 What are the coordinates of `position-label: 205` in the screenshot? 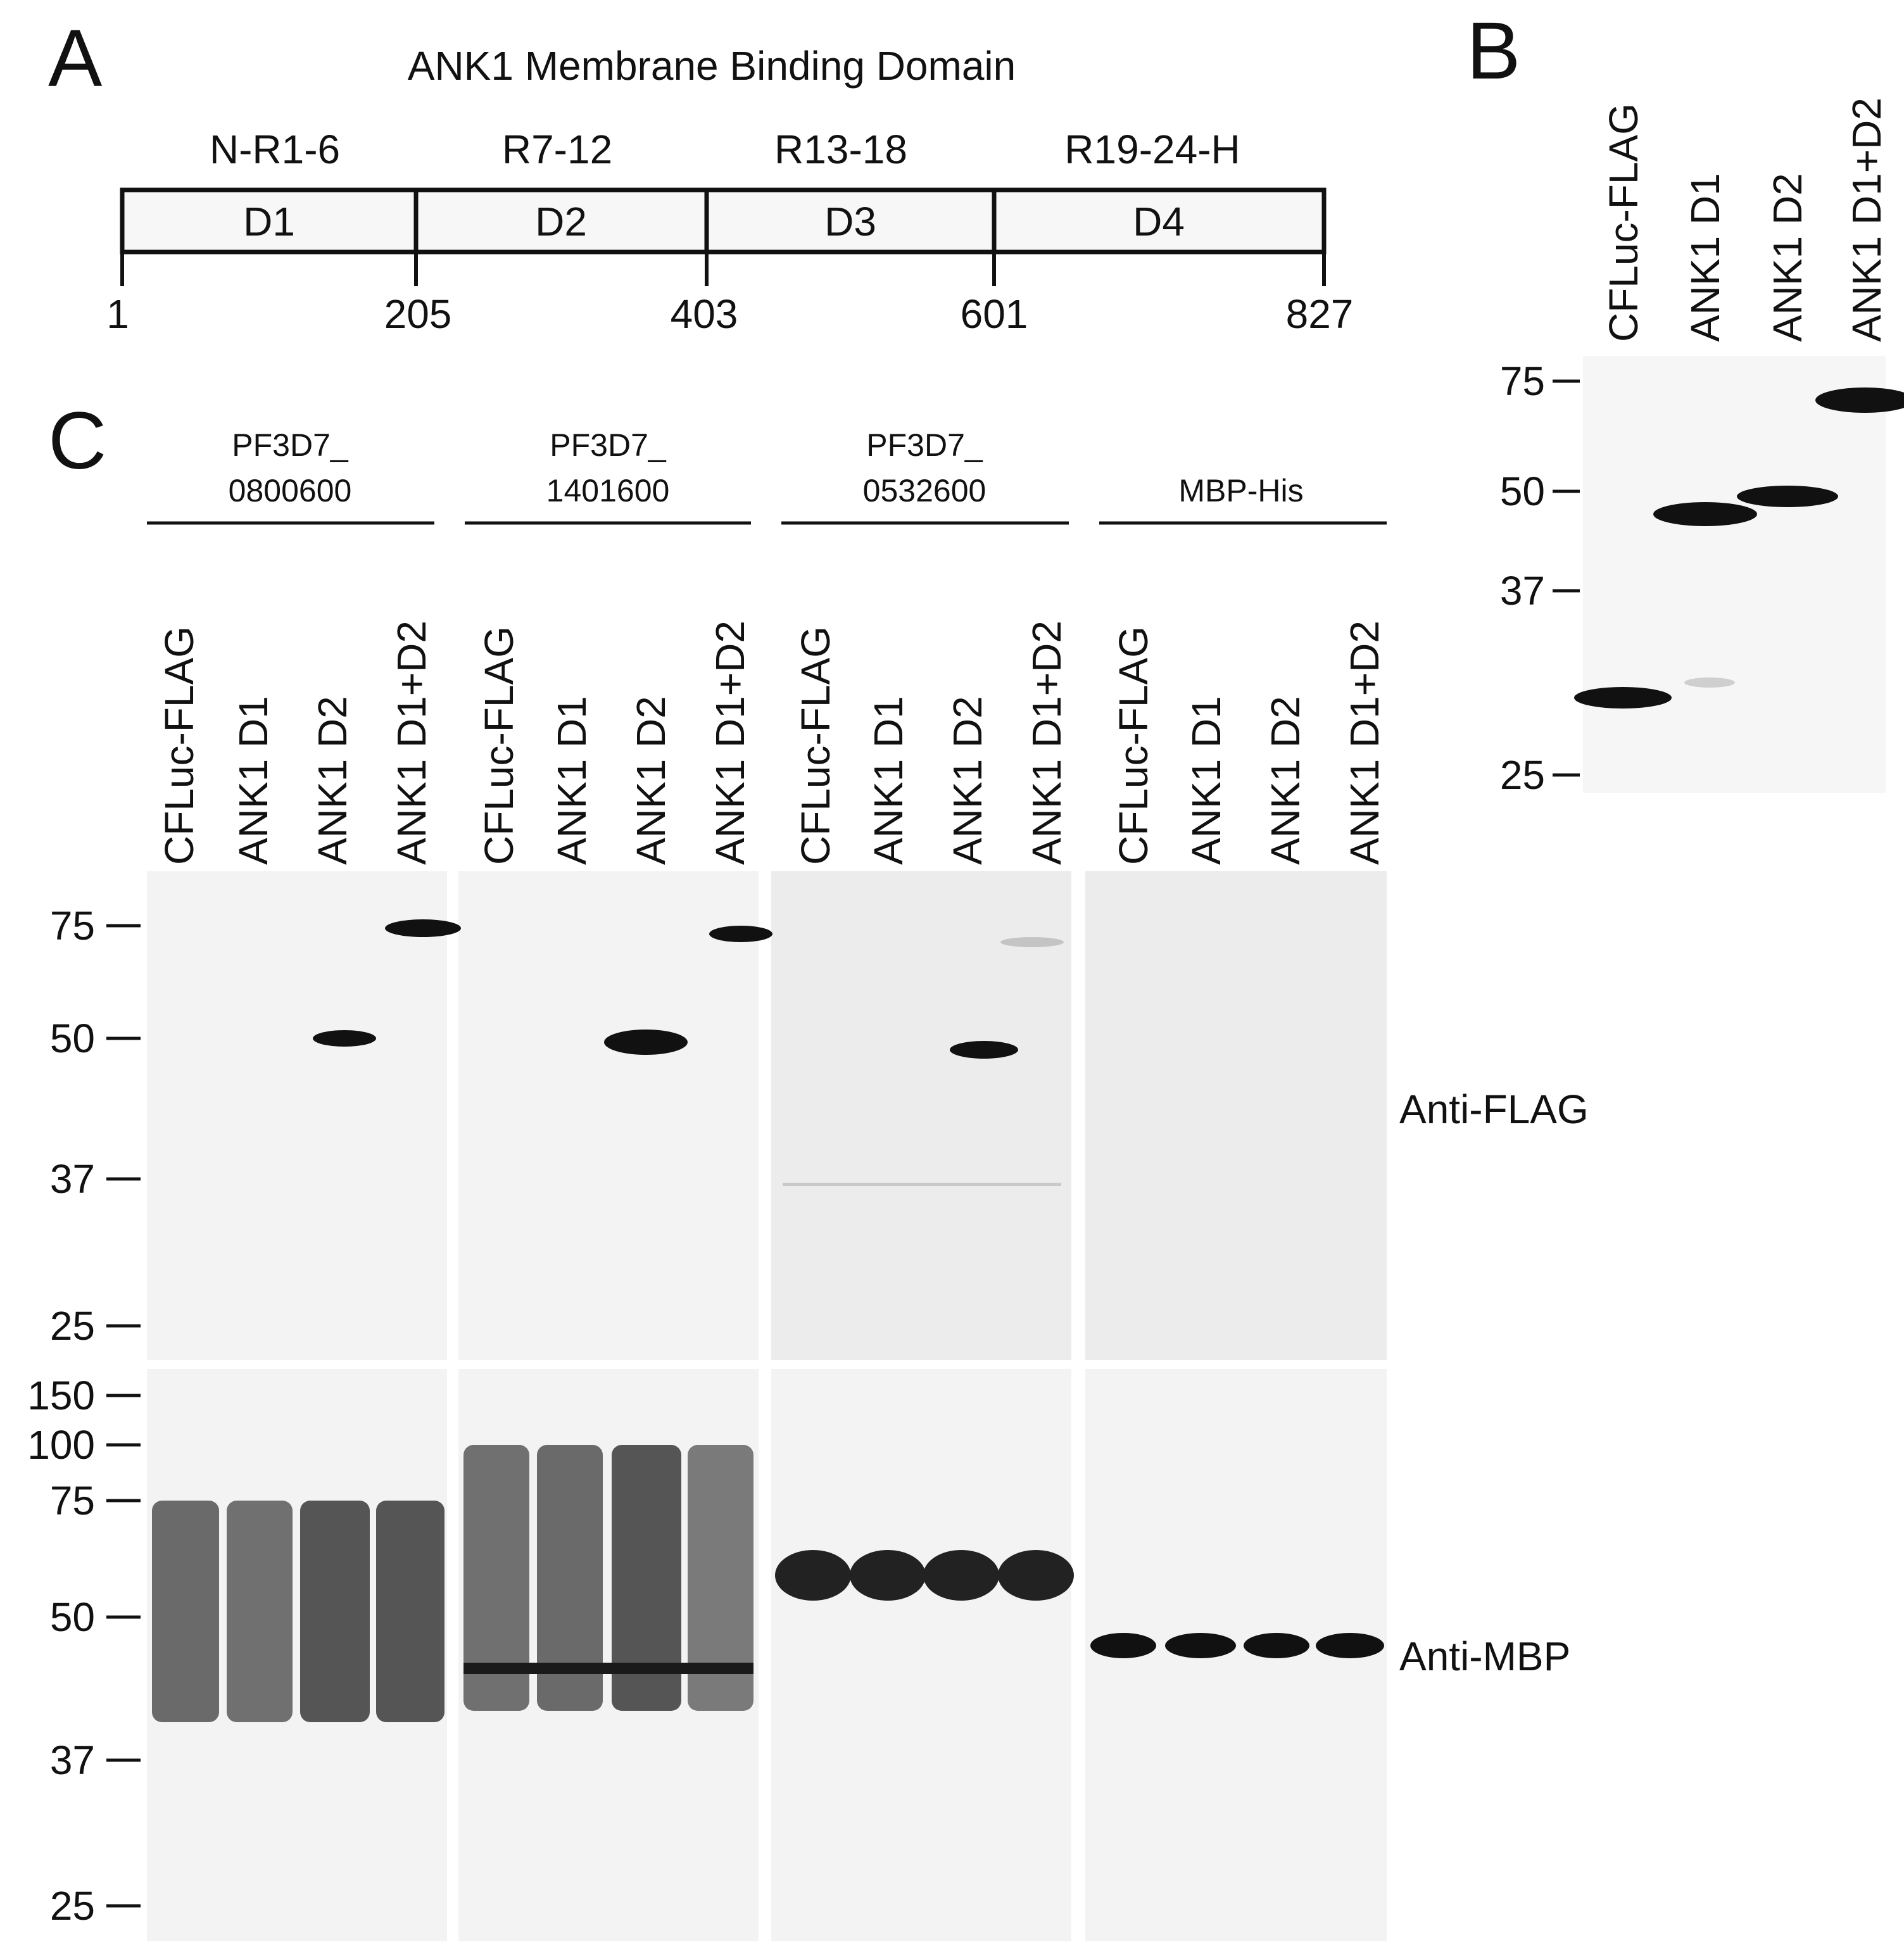 It's located at (418, 314).